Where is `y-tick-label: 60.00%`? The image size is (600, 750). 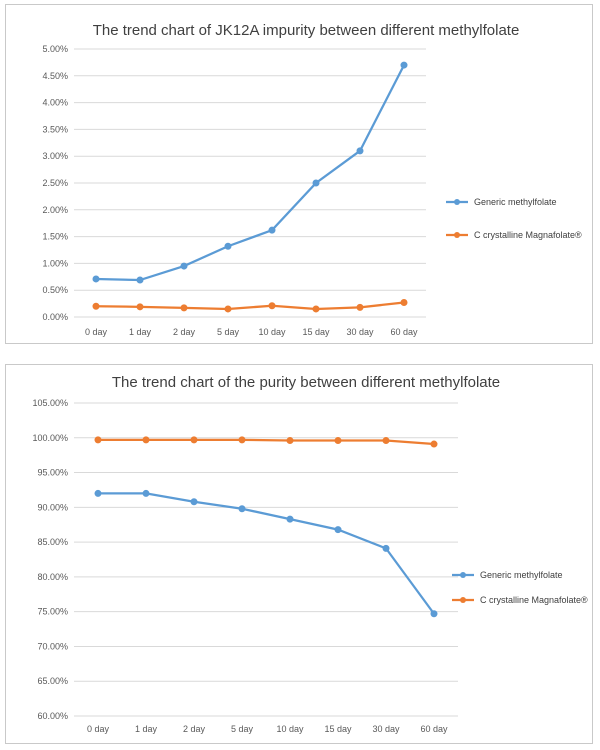
y-tick-label: 60.00% is located at coordinates (52, 716).